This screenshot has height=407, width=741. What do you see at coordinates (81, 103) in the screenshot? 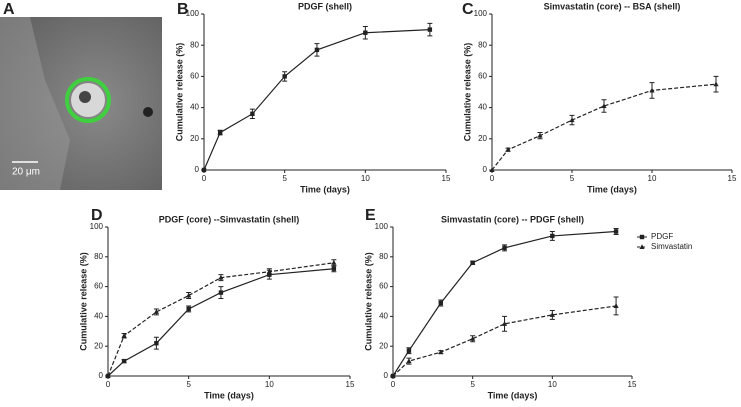
I see `micrograph` at bounding box center [81, 103].